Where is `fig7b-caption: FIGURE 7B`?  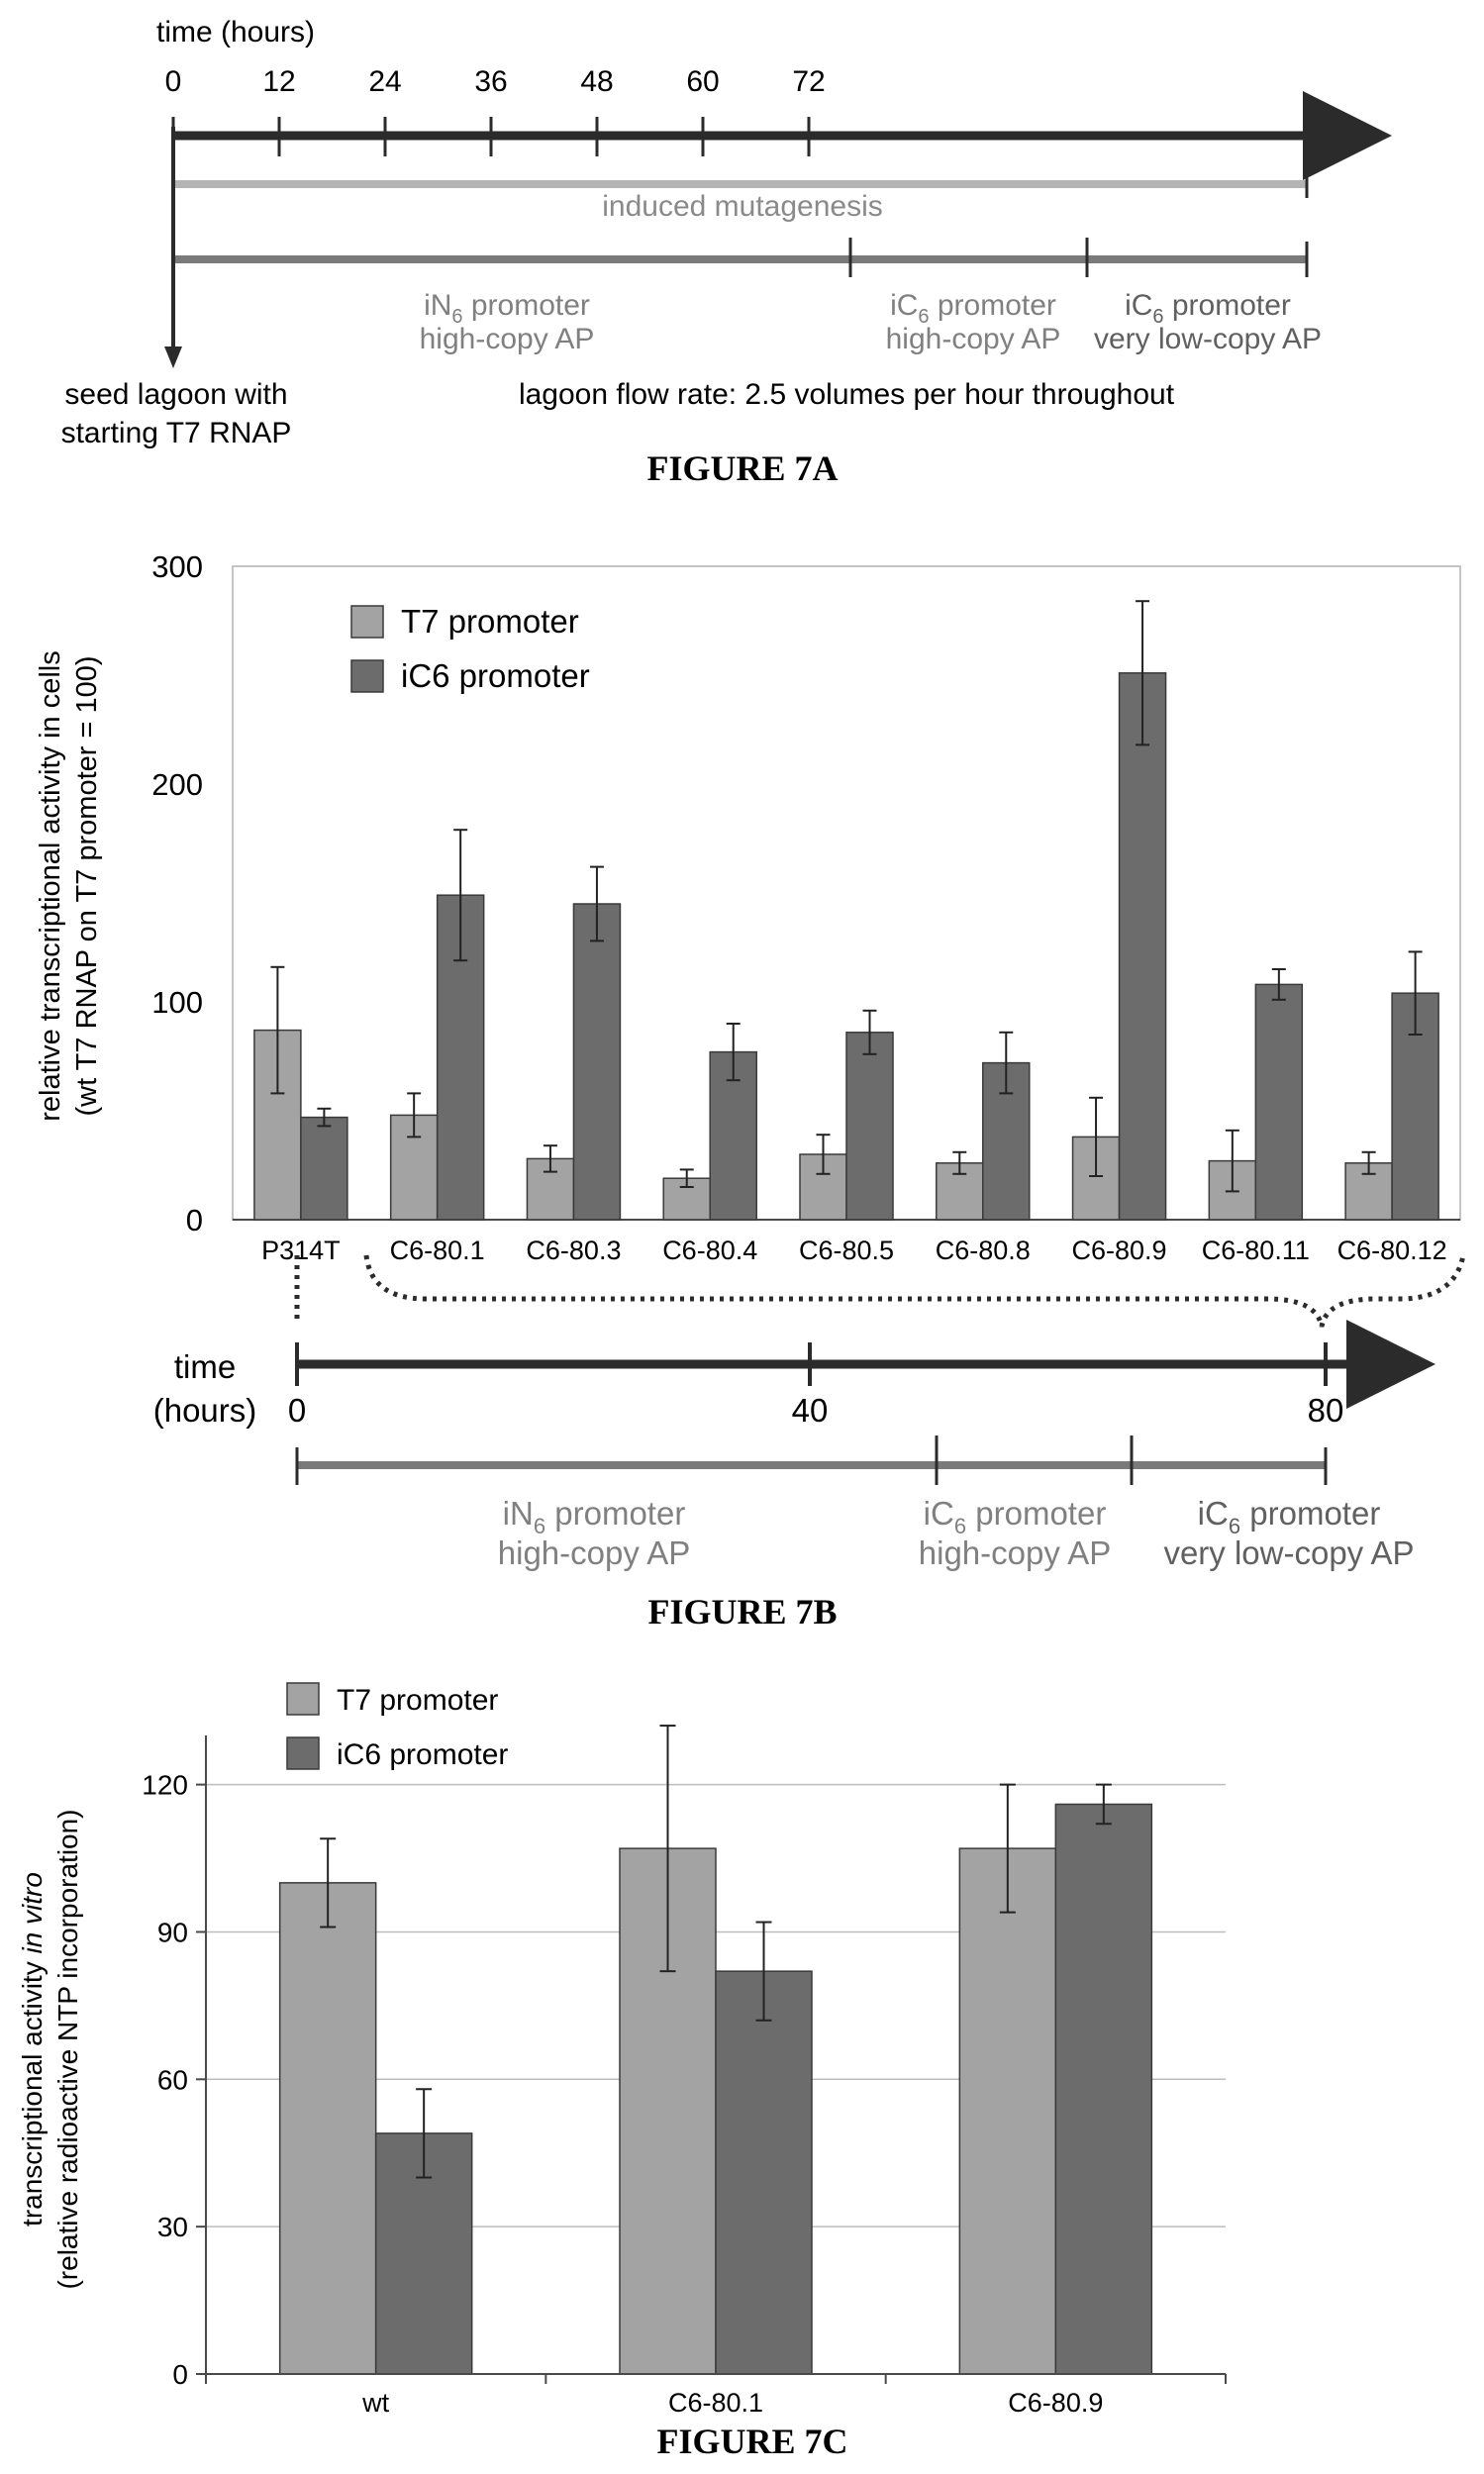 fig7b-caption: FIGURE 7B is located at coordinates (742, 1612).